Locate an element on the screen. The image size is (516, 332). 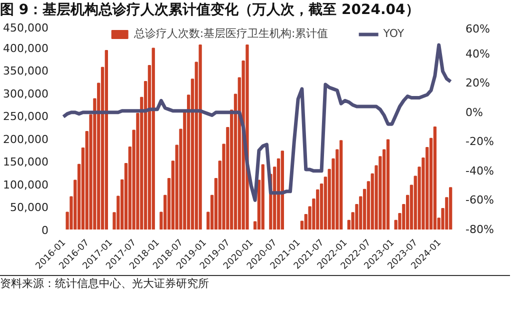
y-tick-label: 50,000 is located at coordinates (29, 207).